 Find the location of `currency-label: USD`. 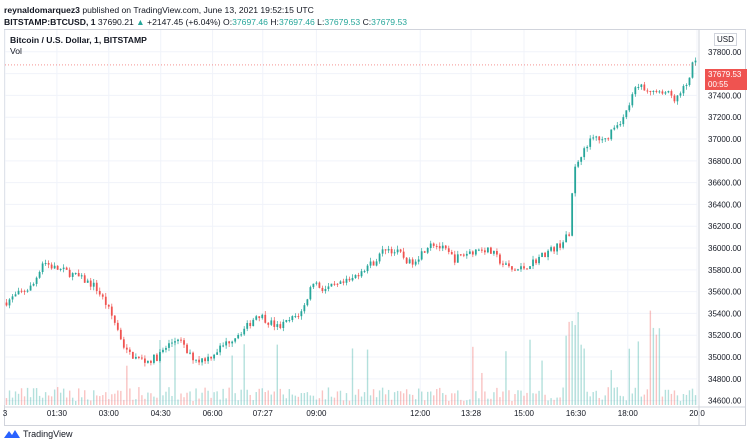

currency-label: USD is located at coordinates (725, 39).